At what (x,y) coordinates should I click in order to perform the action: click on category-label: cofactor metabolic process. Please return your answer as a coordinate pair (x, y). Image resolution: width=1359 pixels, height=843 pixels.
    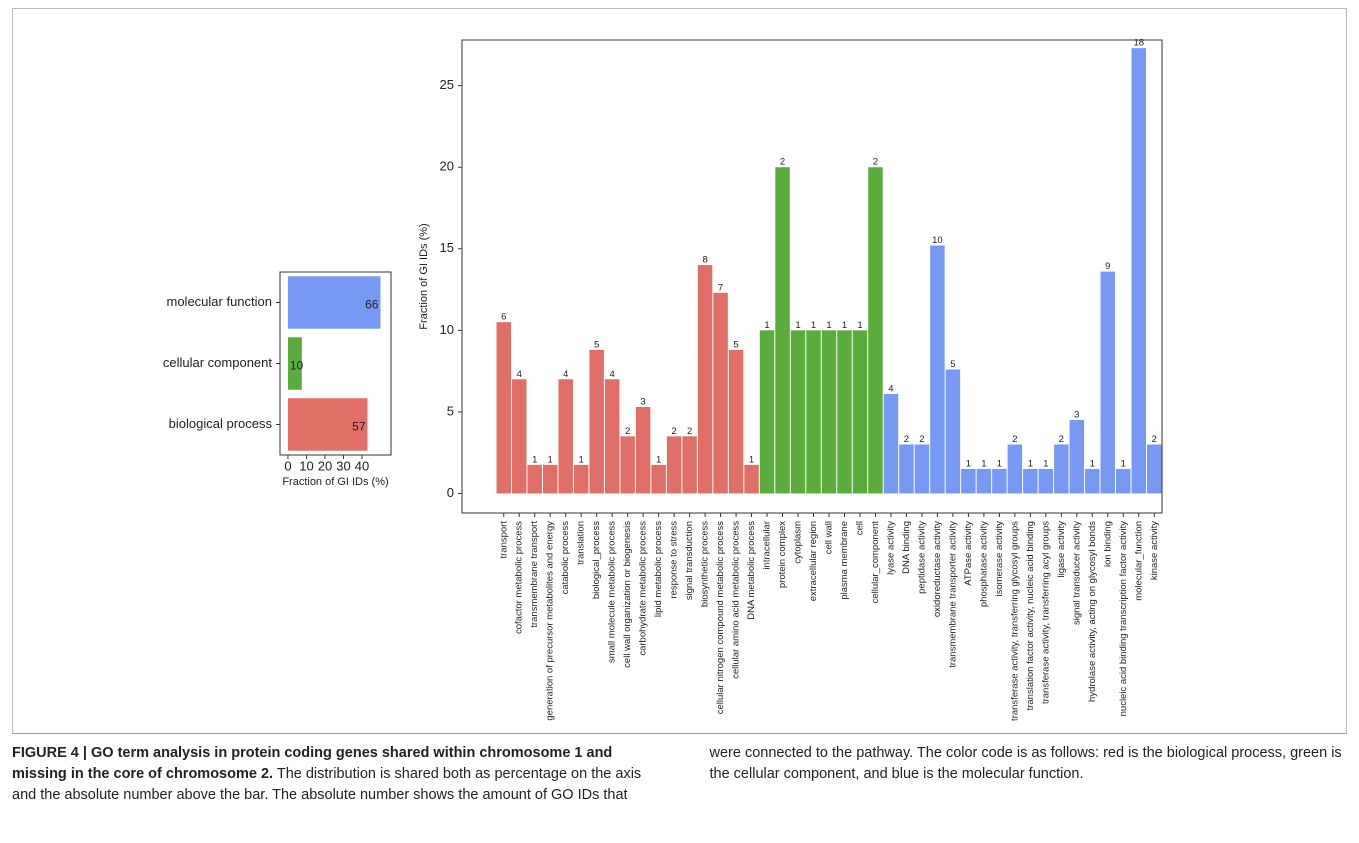
    Looking at the image, I should click on (519, 577).